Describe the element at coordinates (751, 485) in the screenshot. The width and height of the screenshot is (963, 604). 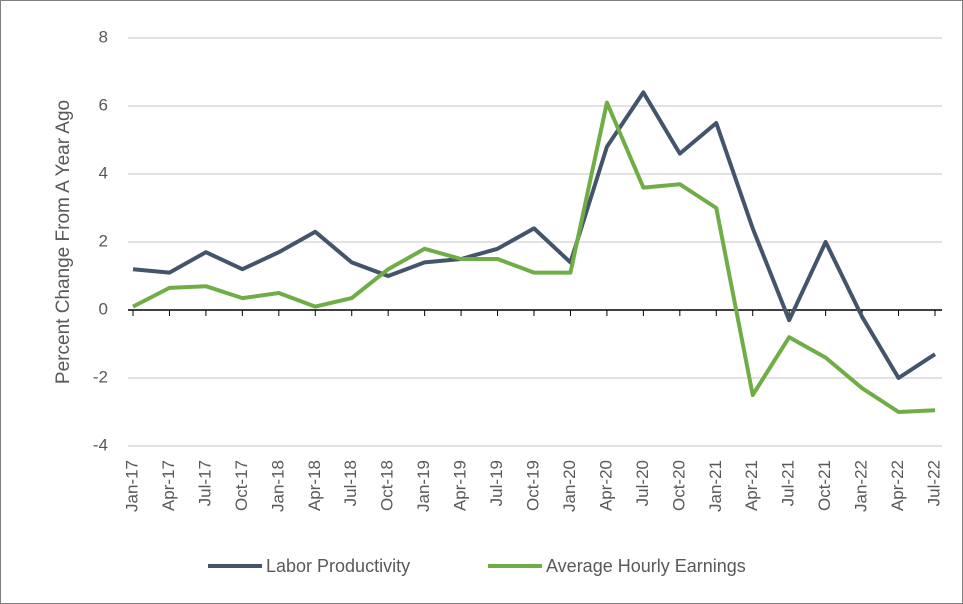
I see `x-tick-label: Apr-21` at that location.